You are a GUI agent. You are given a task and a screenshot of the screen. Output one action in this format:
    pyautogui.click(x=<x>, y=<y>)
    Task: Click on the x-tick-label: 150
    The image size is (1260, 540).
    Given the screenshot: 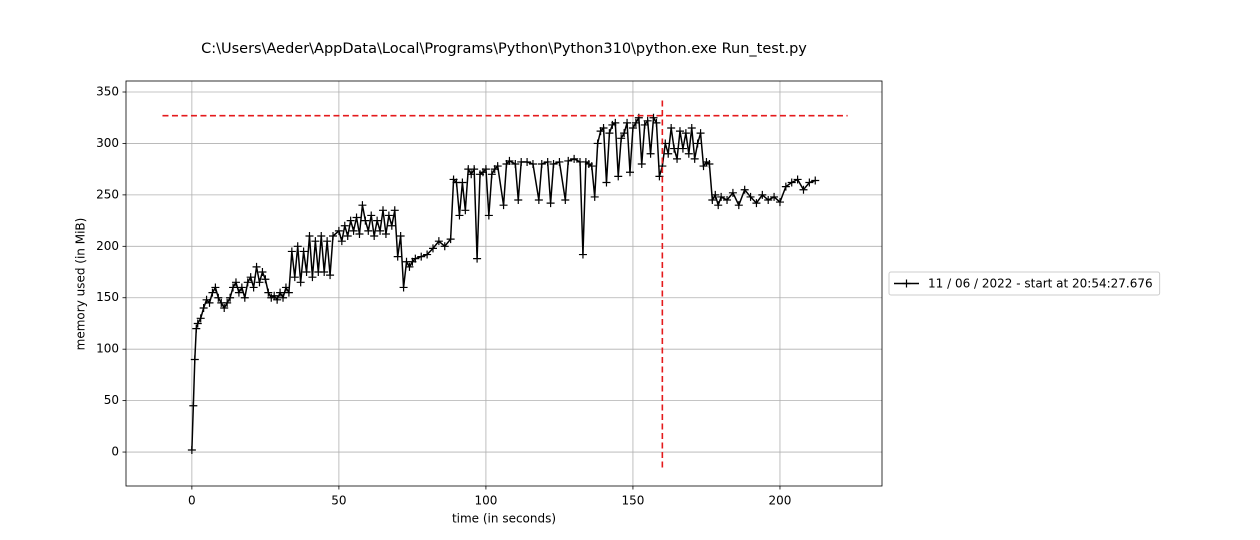 What is the action you would take?
    pyautogui.click(x=632, y=501)
    